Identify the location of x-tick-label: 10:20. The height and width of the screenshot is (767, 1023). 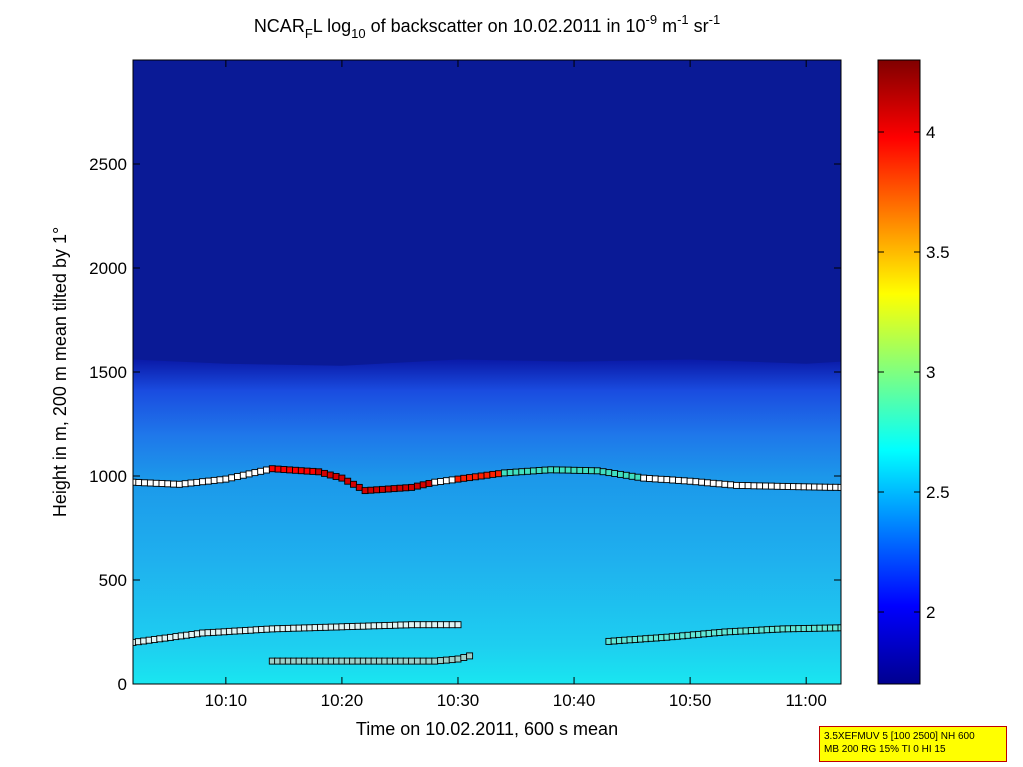
(342, 700).